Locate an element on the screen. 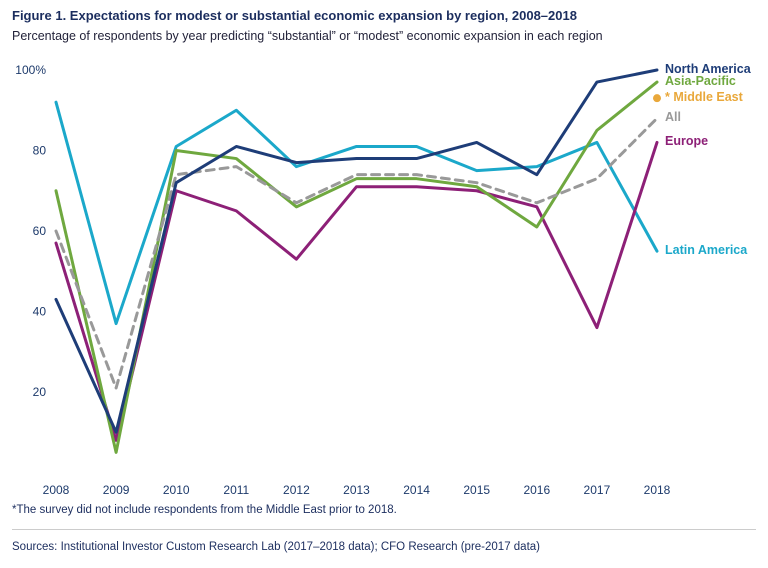 This screenshot has width=768, height=568. legend-asia-pacific: Asia-Pacific is located at coordinates (700, 81).